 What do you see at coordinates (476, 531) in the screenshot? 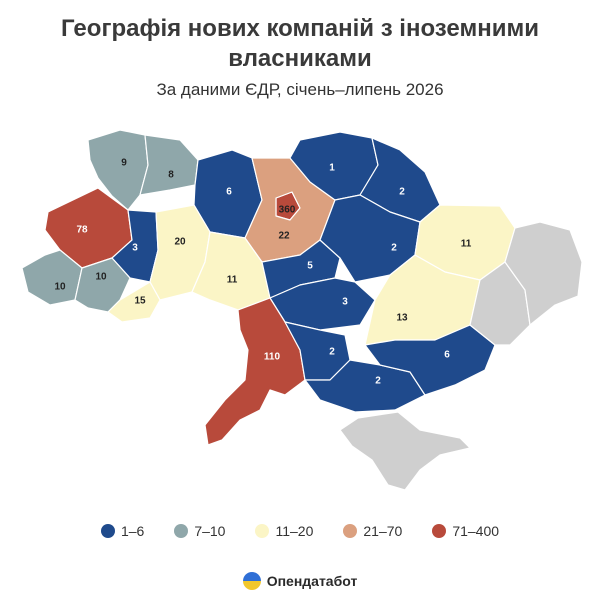
I see `legend-label: 71–400` at bounding box center [476, 531].